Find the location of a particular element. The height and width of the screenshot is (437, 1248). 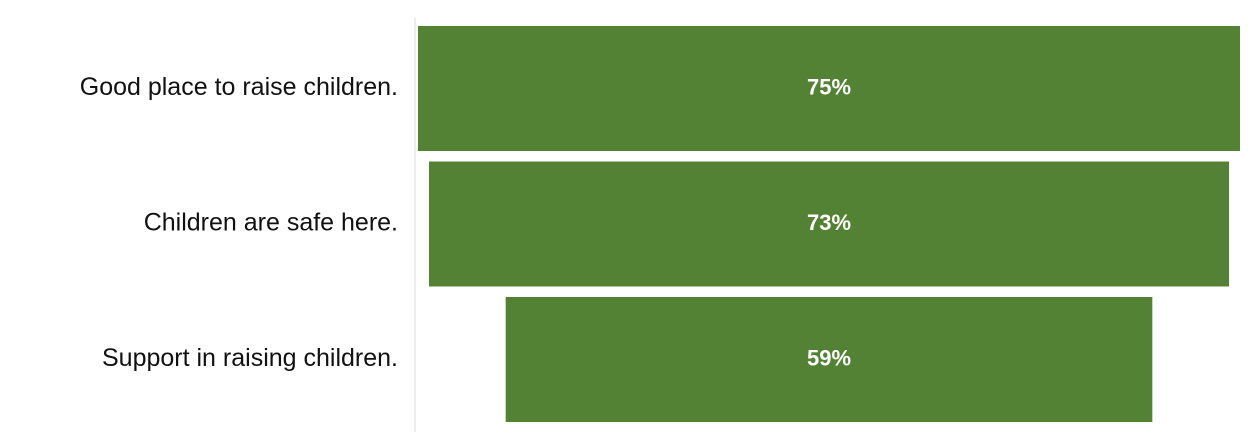

value-label: 75% is located at coordinates (829, 86).